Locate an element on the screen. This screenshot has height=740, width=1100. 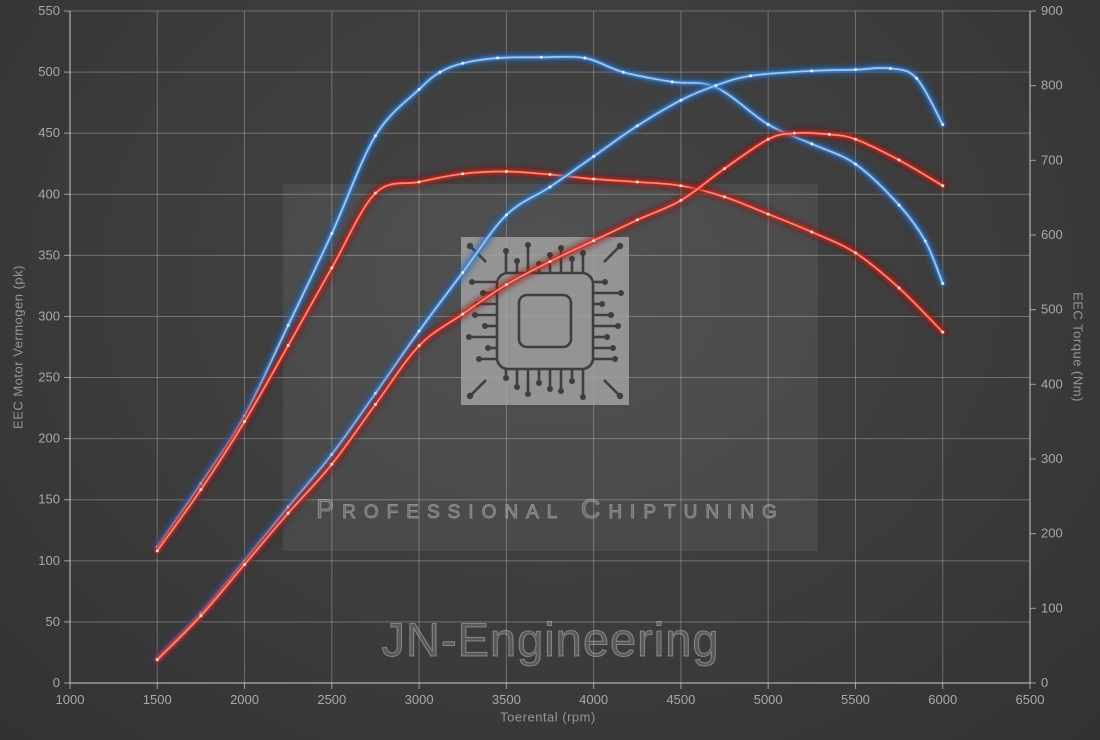
svg-text: 1000 is located at coordinates (70, 699).